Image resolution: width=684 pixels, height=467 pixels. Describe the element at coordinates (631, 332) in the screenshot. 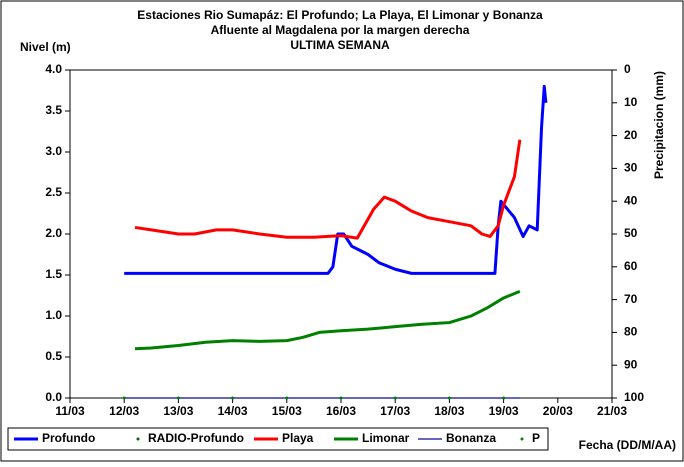

I see `y2-tick-label: 80` at that location.